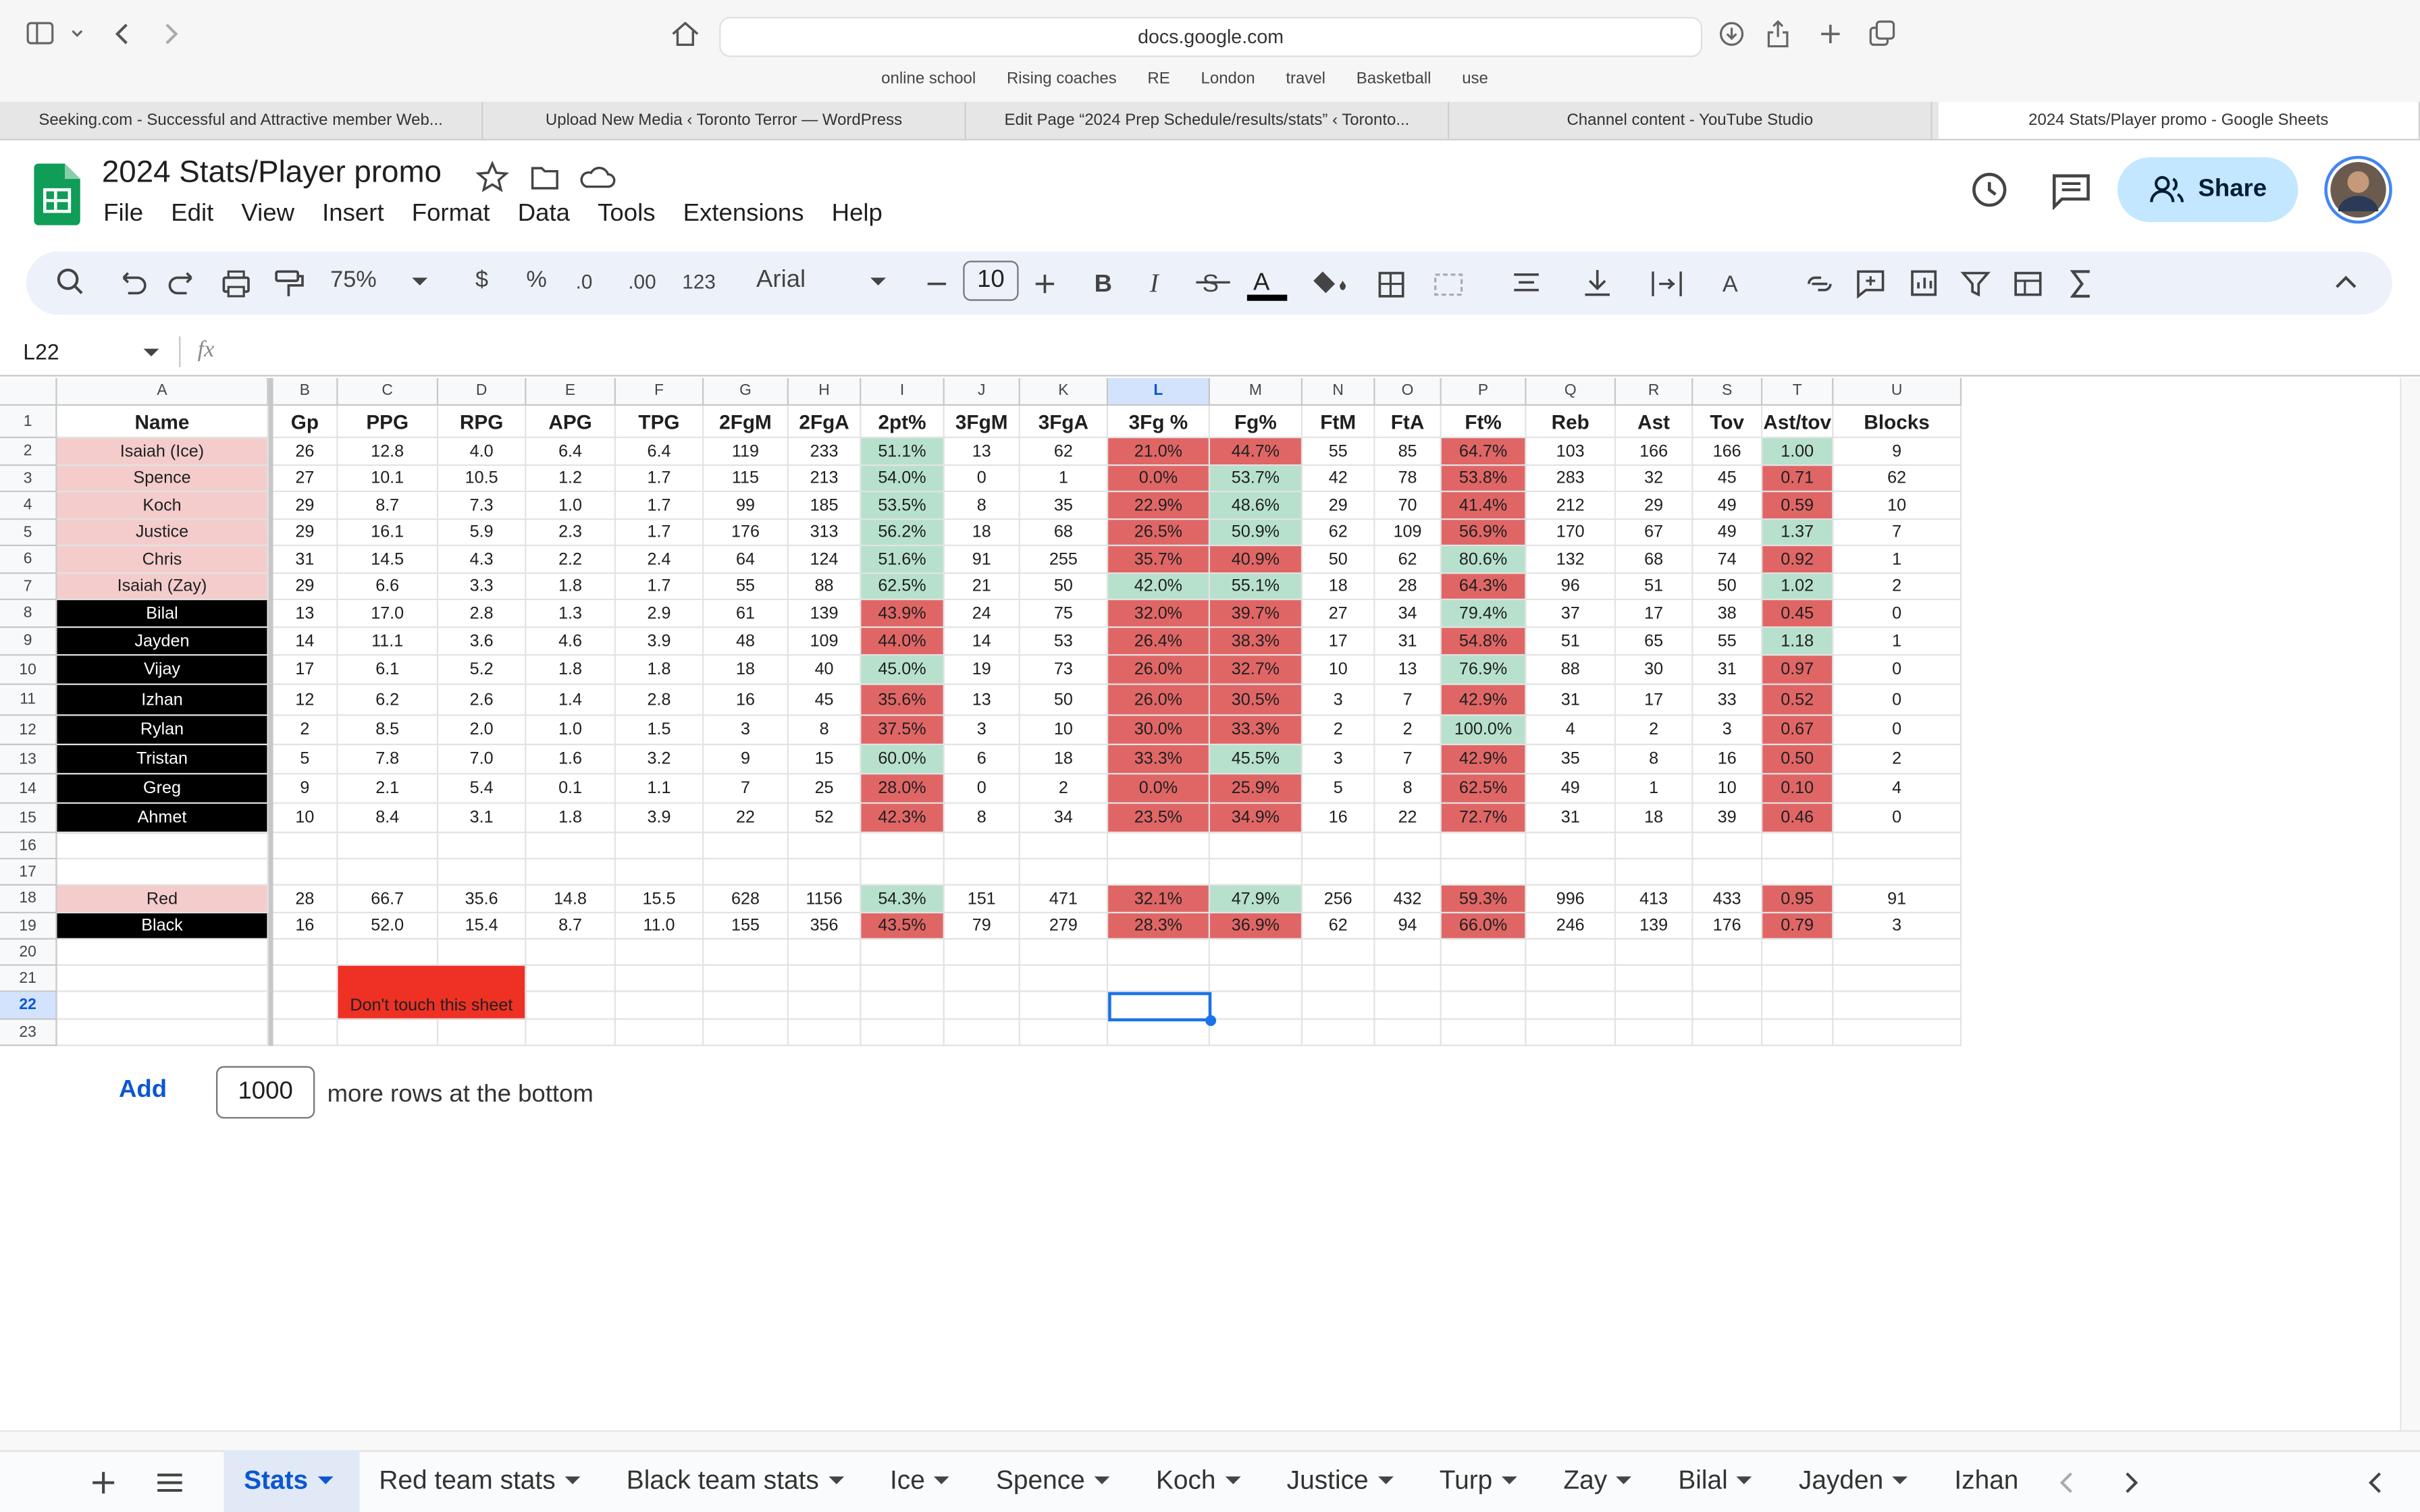 This screenshot has width=2420, height=1512. Describe the element at coordinates (1064, 391) in the screenshot. I see `column-header: K` at that location.